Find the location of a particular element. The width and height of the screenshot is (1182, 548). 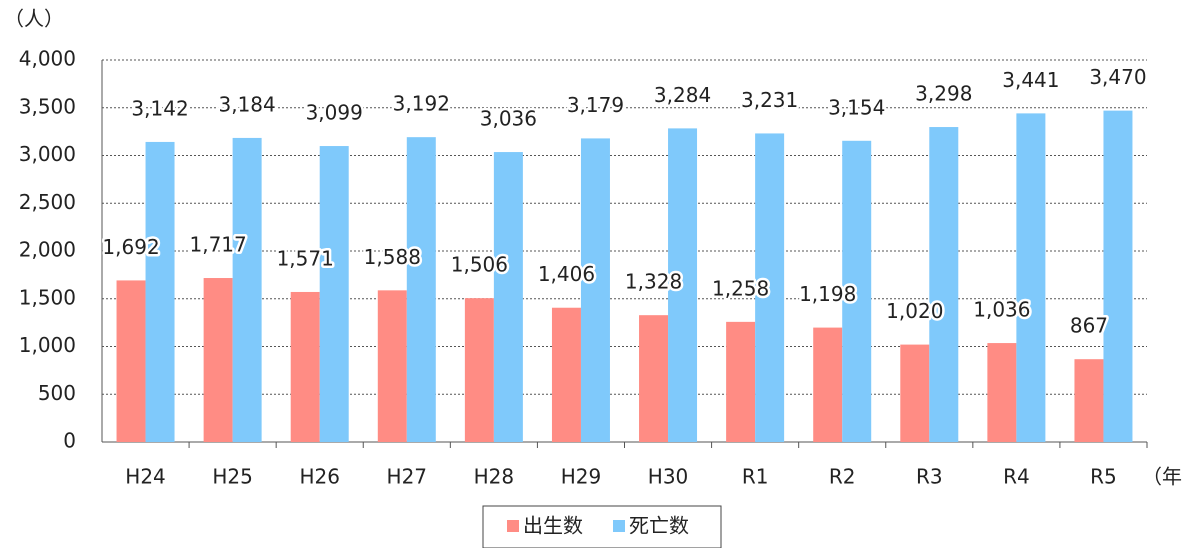

y-tick-label: 3,500 is located at coordinates (47, 106).